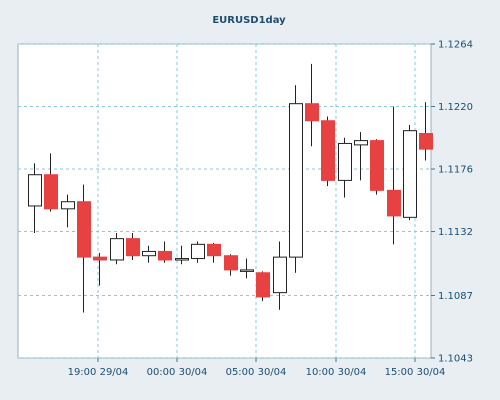  I want to click on y-tick-label: 1.1087, so click(455, 296).